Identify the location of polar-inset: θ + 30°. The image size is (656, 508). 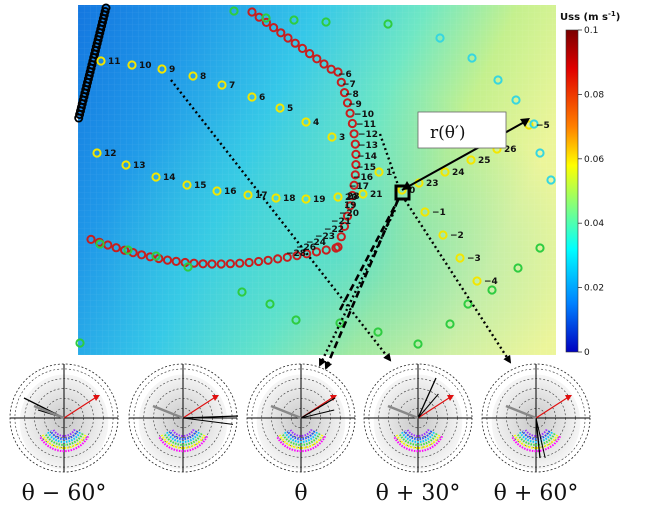
(418, 434).